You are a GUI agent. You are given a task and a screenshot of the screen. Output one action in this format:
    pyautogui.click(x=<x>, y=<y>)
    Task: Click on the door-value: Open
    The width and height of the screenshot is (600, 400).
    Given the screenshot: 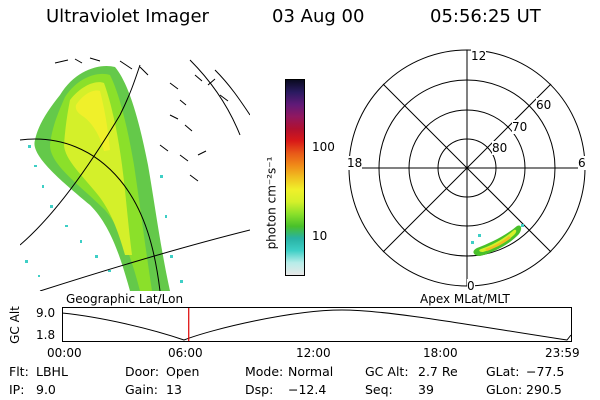 What is the action you would take?
    pyautogui.click(x=183, y=371)
    